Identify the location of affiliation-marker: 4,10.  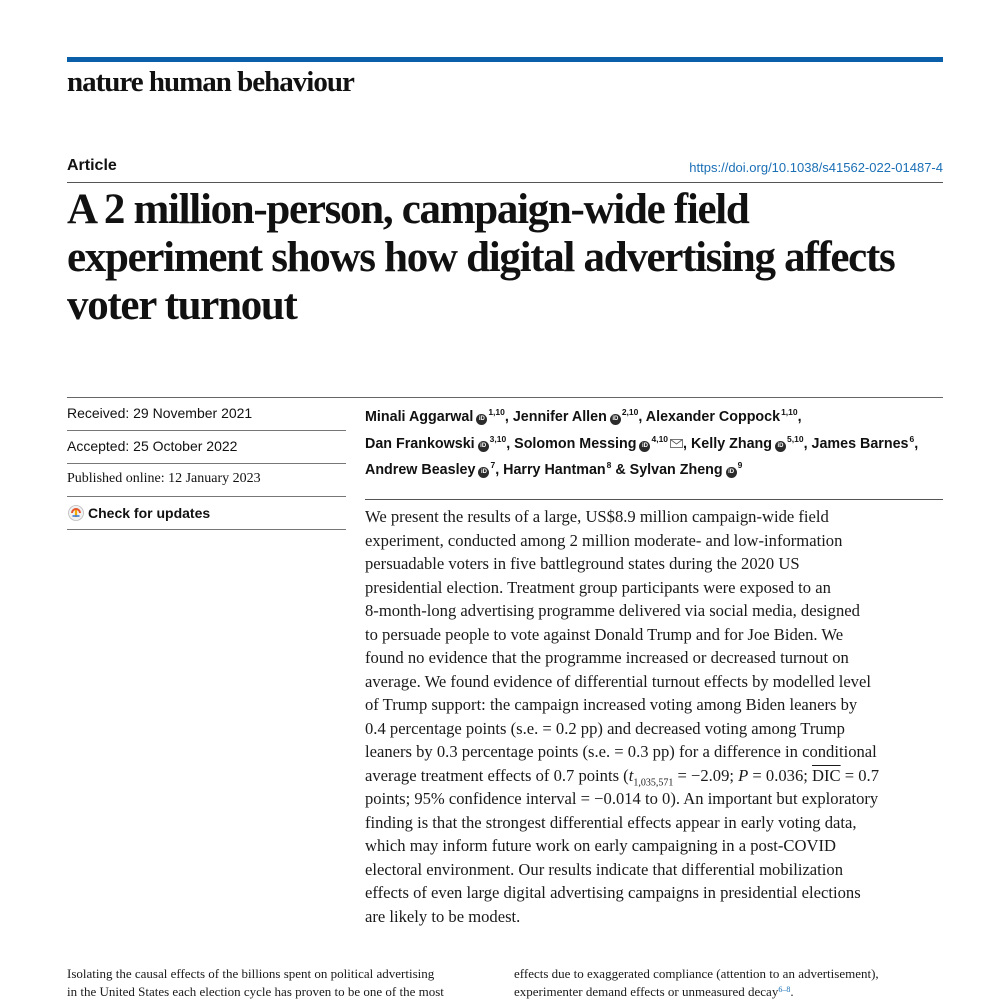
(660, 438).